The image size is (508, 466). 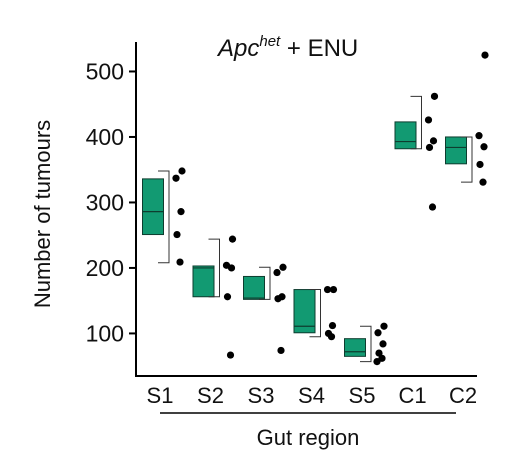 What do you see at coordinates (416, 122) in the screenshot?
I see `whisker-C1` at bounding box center [416, 122].